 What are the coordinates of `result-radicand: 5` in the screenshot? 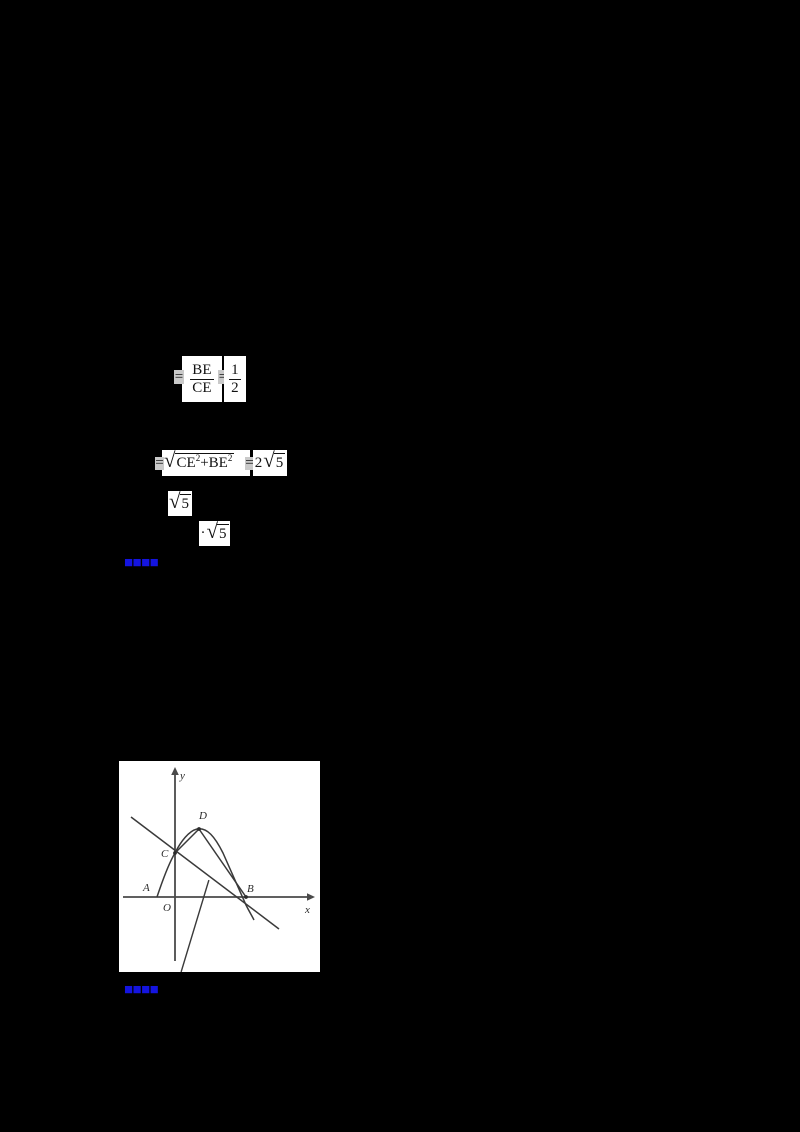 It's located at (279, 462).